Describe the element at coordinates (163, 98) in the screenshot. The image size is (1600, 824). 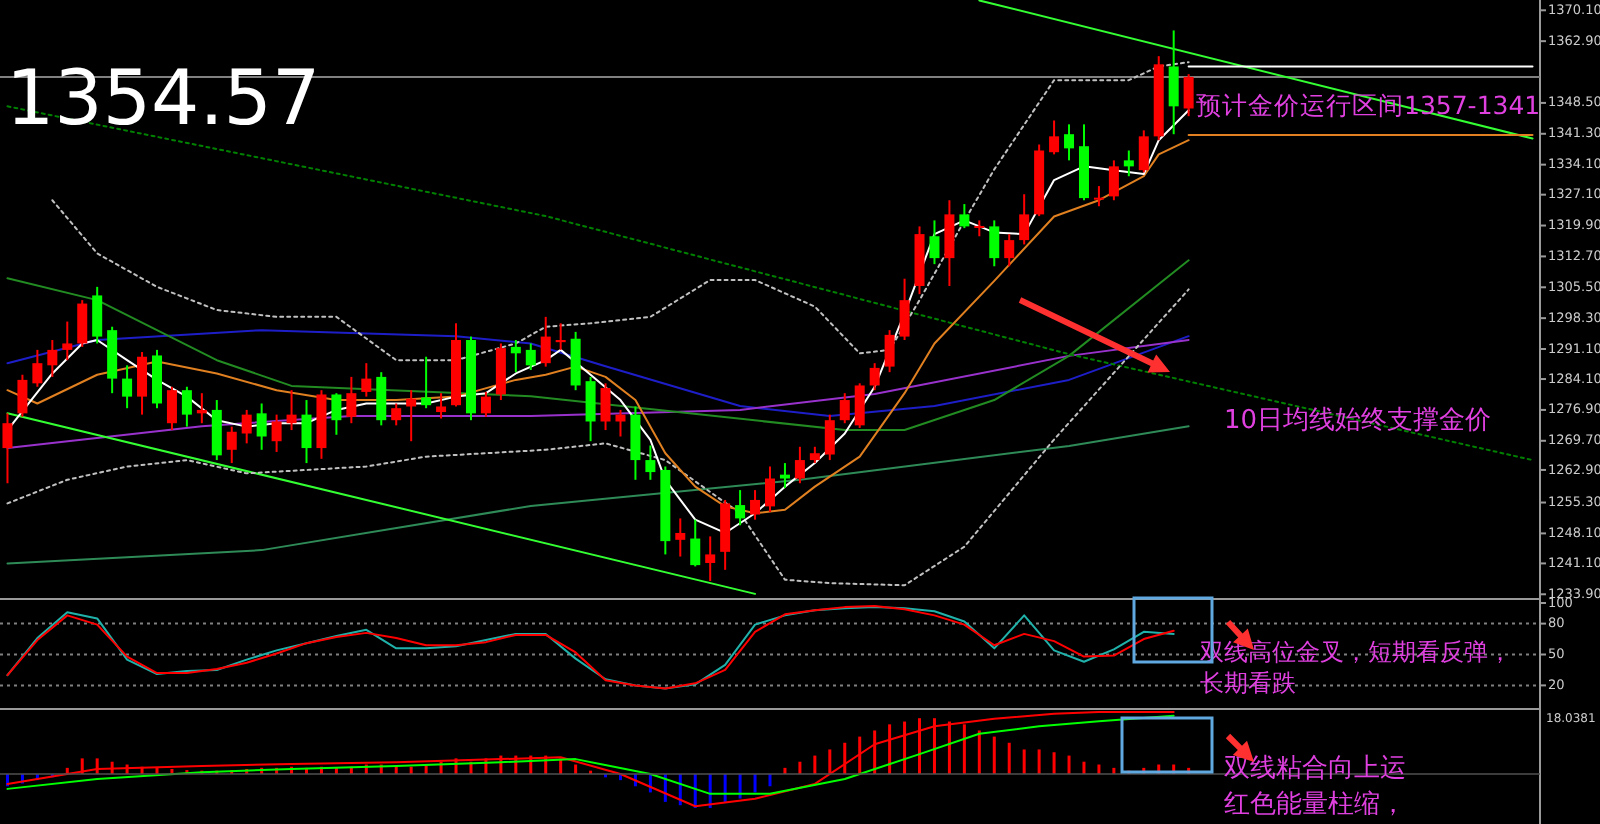
I see `text: 1354.57` at that location.